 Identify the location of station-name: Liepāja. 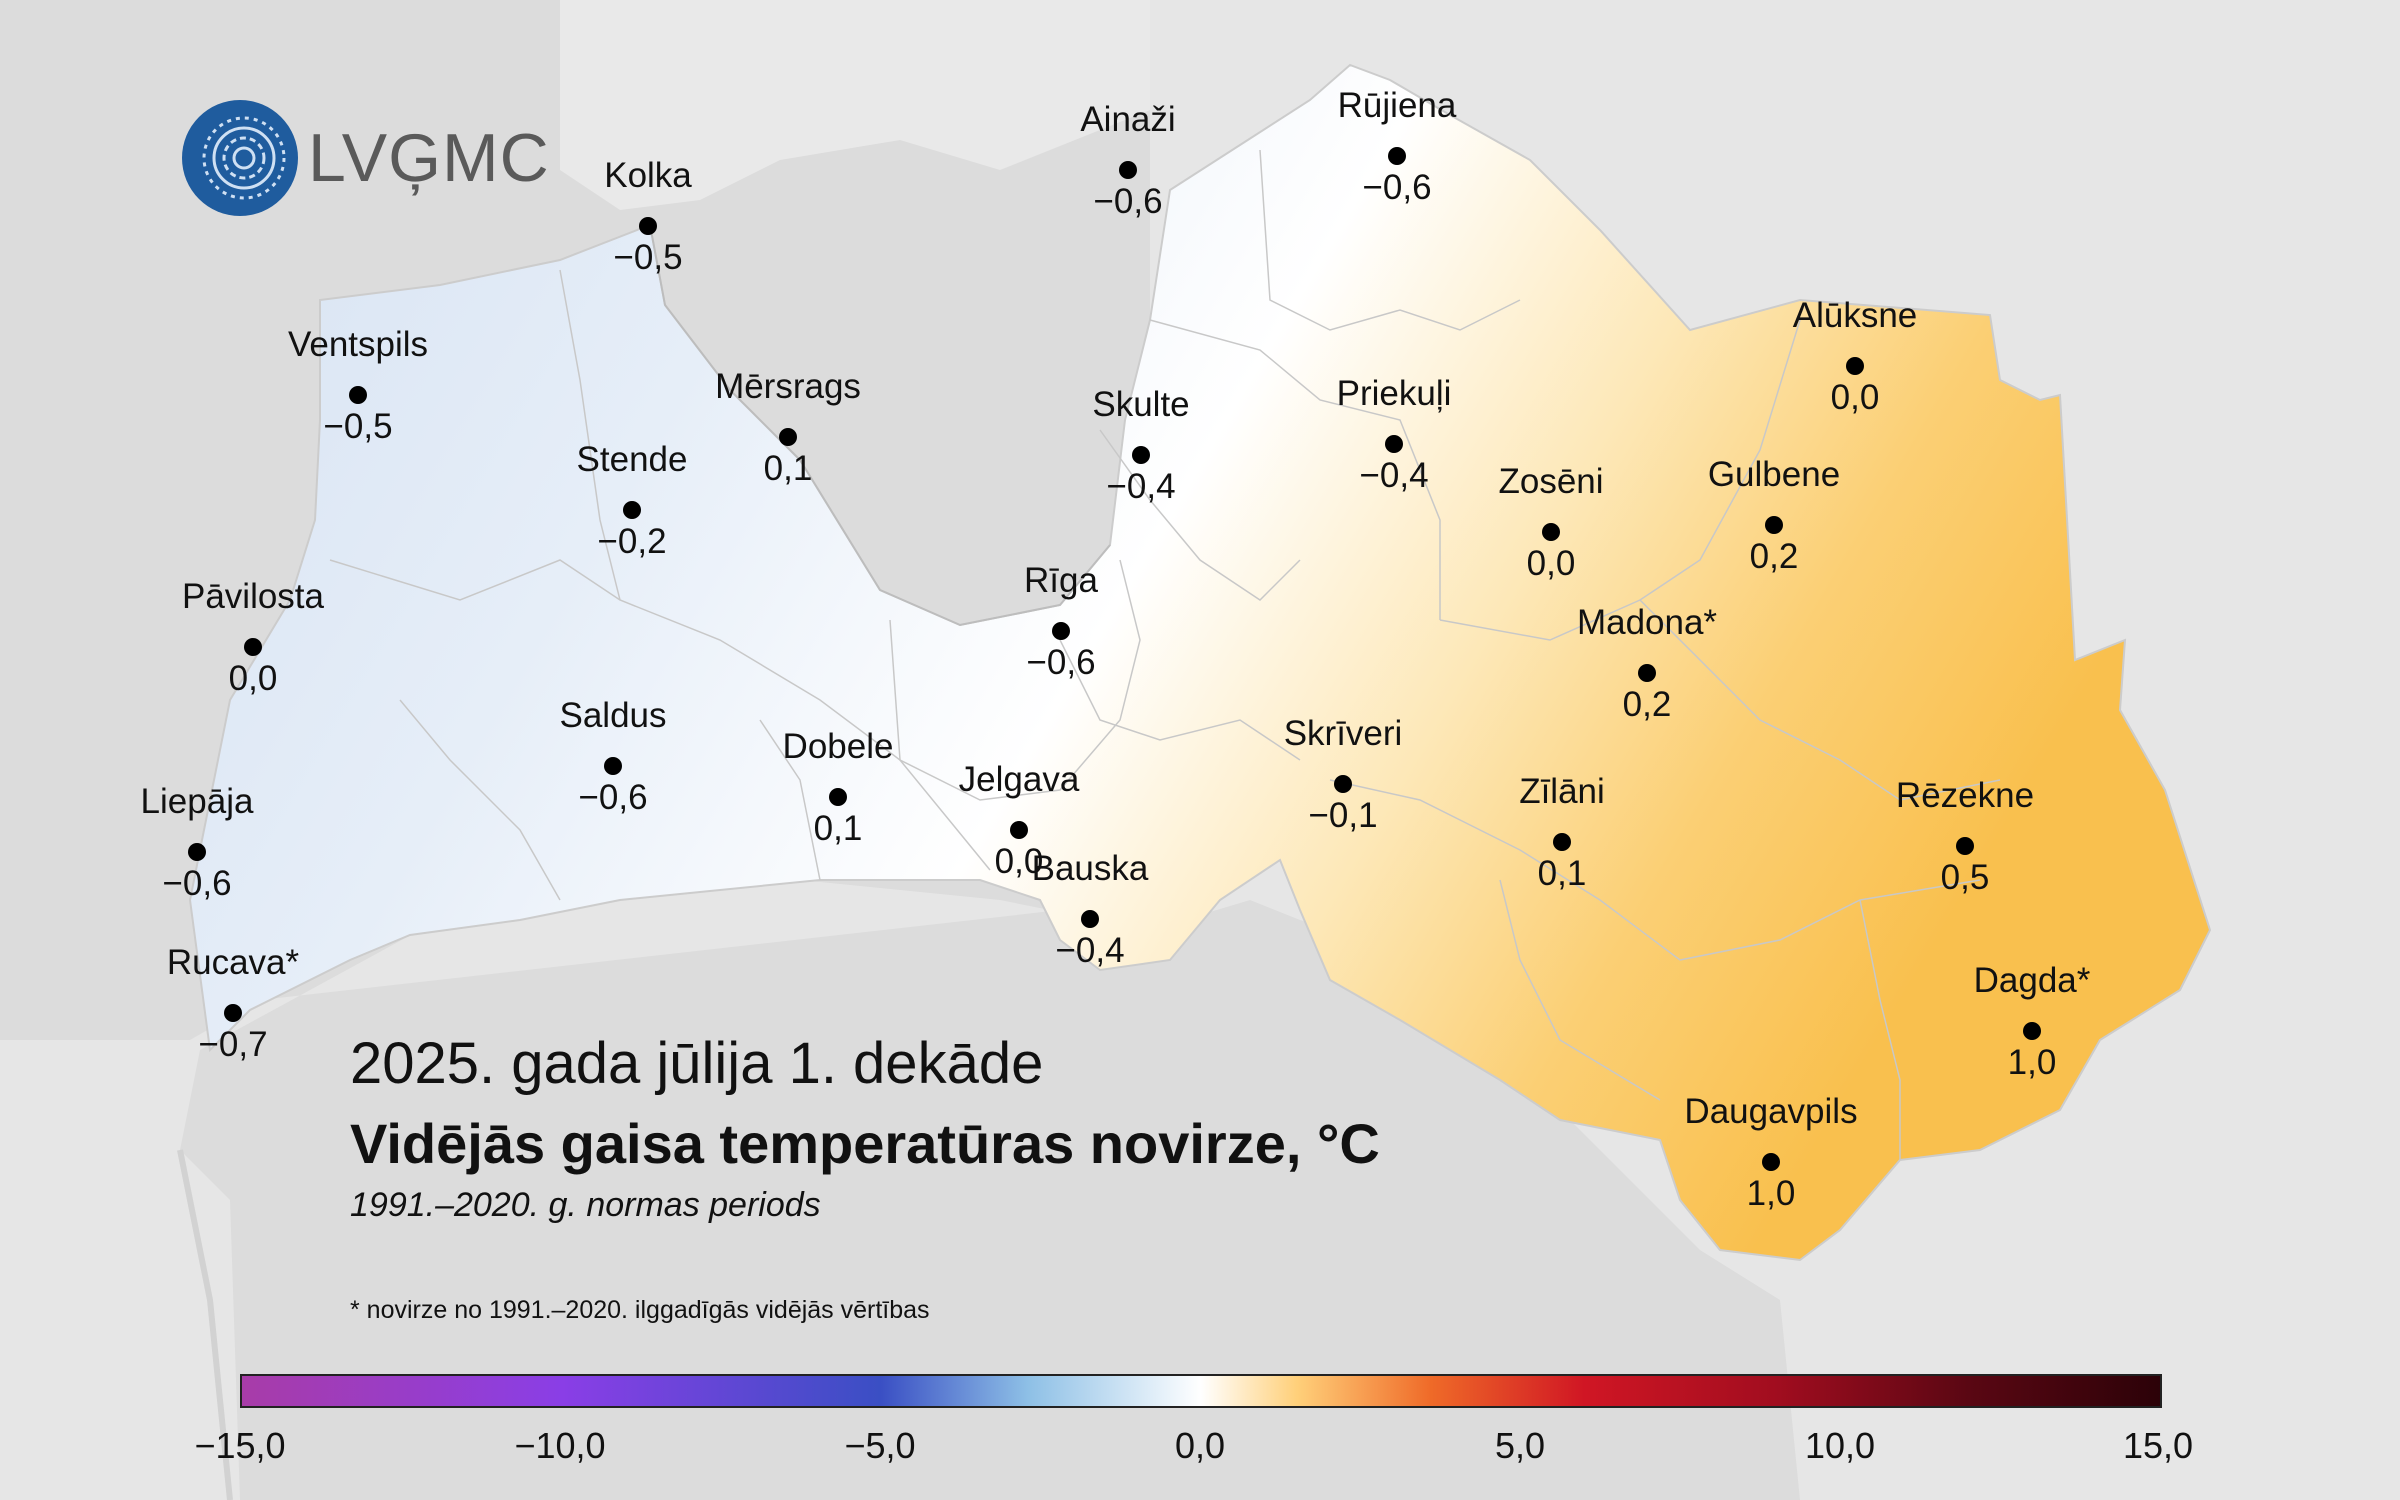
(197, 801).